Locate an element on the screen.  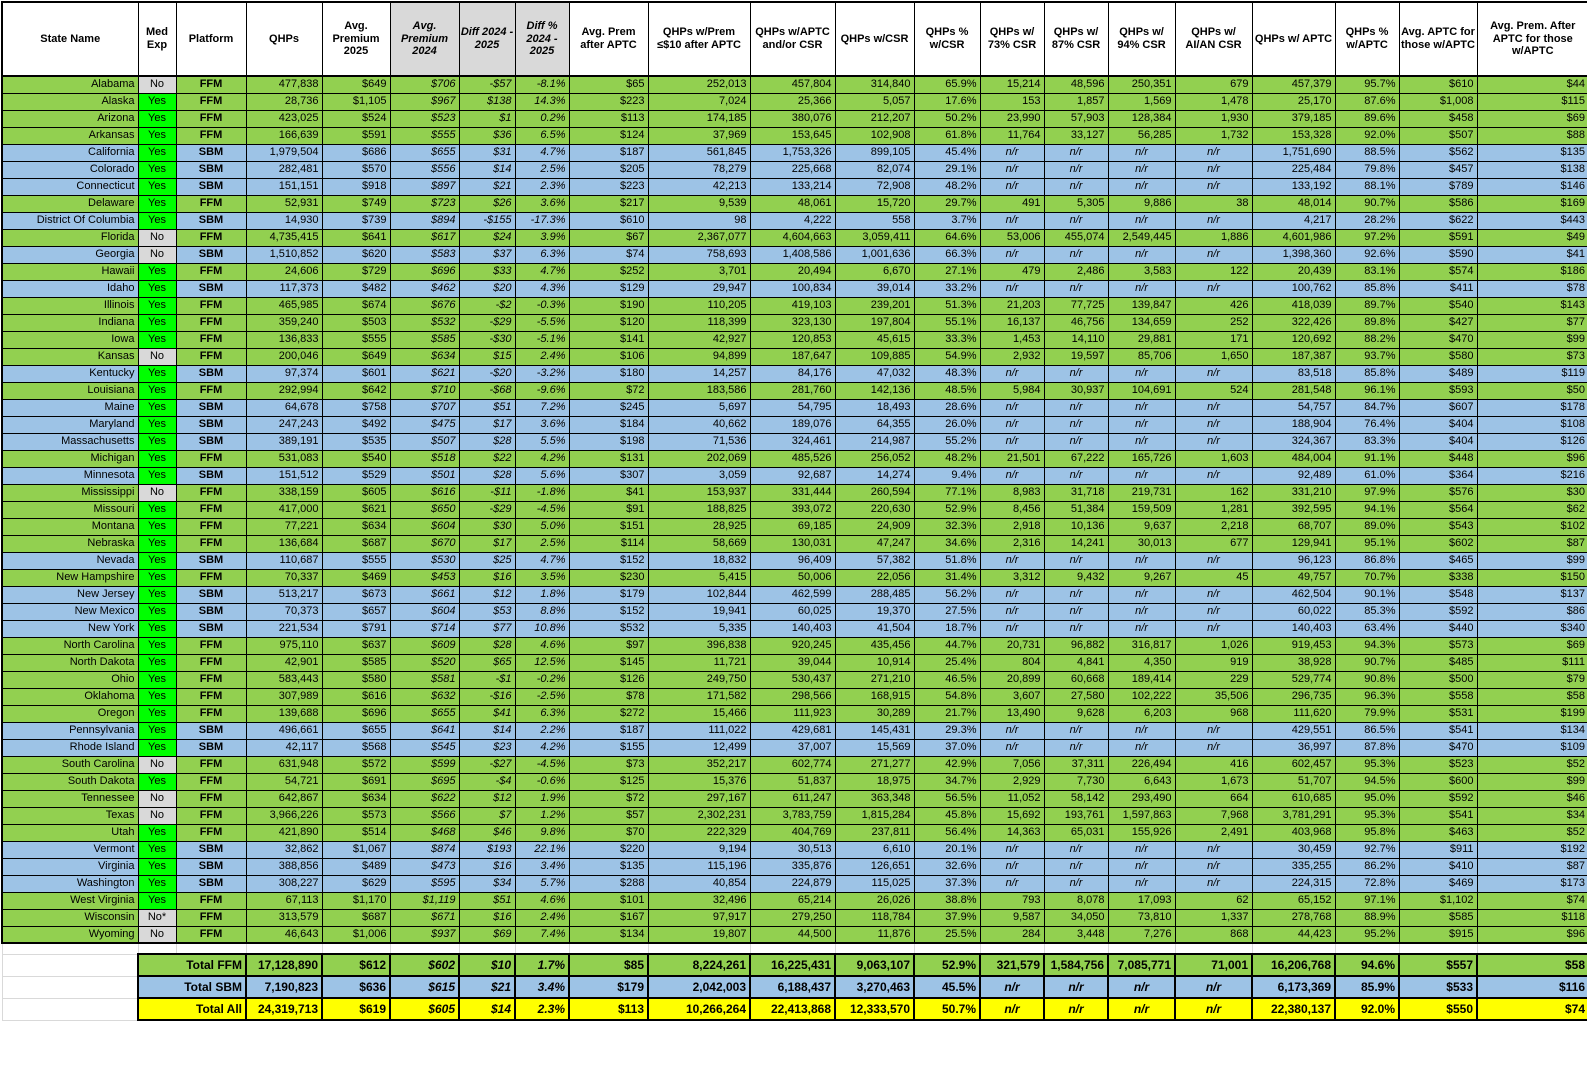
cell-qhps-prem-le-10-after-aptc: 5,415 is located at coordinates (699, 577).